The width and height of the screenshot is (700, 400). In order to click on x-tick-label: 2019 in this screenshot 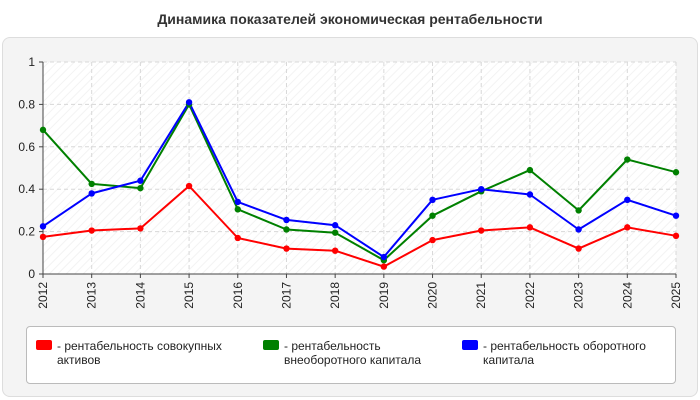, I will do `click(384, 295)`.